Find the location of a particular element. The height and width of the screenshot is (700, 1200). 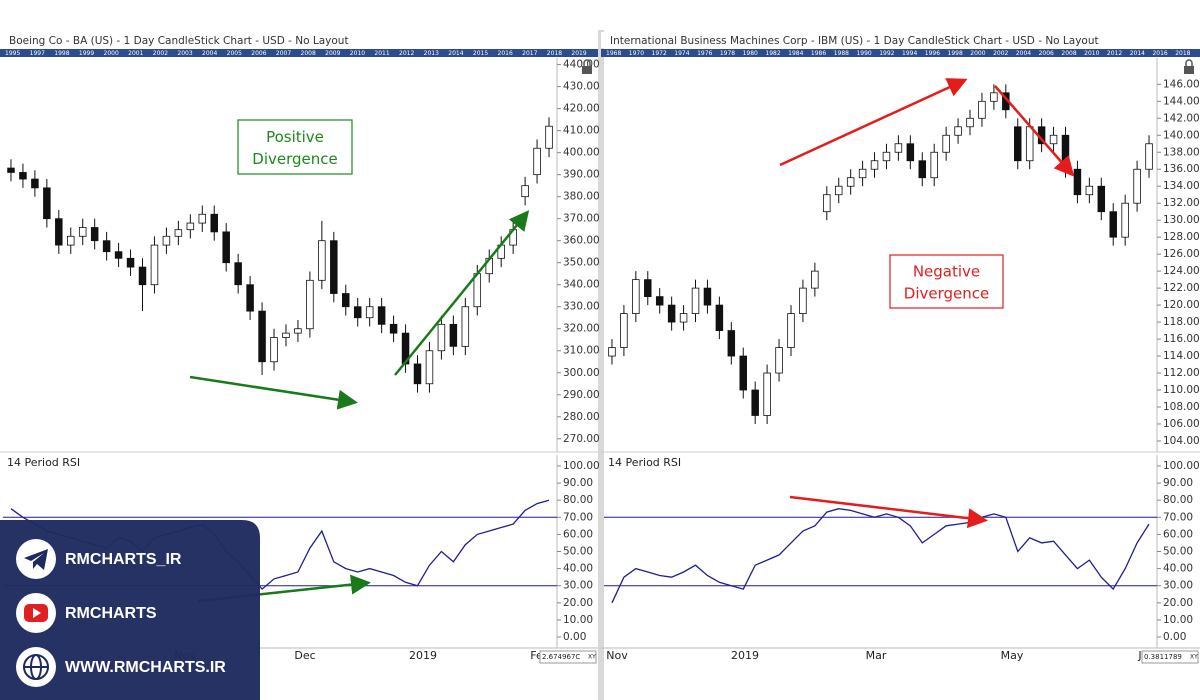

panel-divider is located at coordinates (601, 365).